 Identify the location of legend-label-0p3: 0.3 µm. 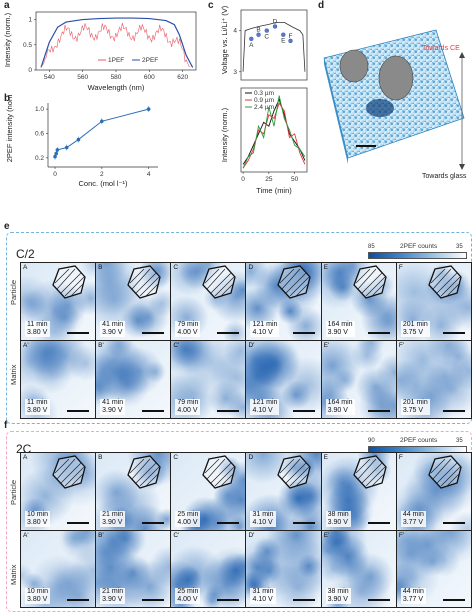
(264, 93).